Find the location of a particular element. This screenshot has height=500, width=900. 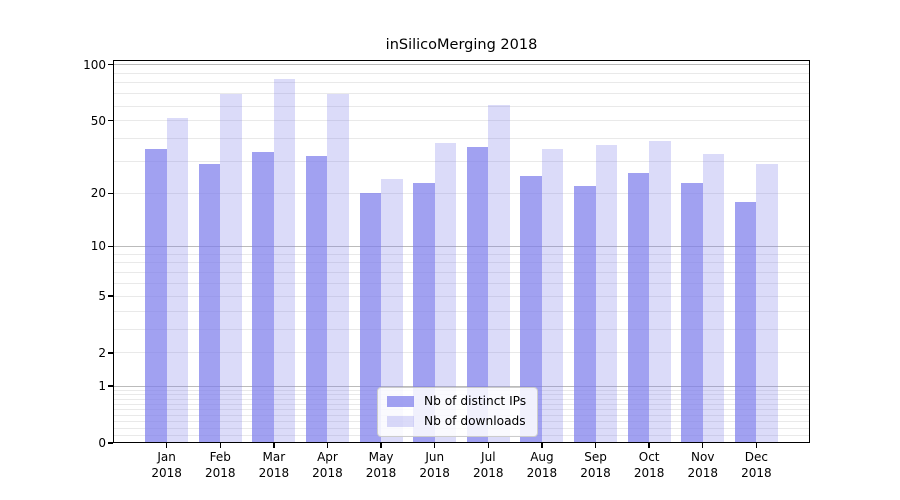

x-tick-label: Nov 2018 is located at coordinates (703, 465).